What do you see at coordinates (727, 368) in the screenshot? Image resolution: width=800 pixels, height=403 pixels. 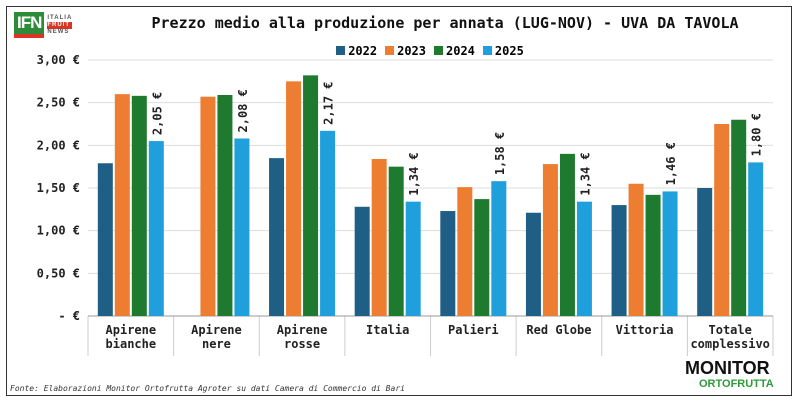 I see `brand-line1: MONITOR` at bounding box center [727, 368].